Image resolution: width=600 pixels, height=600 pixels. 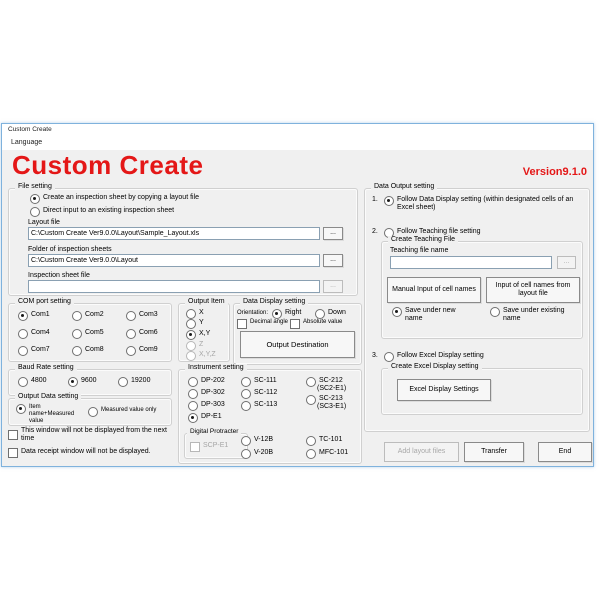 What do you see at coordinates (209, 447) in the screenshot?
I see `checkbox-scp-e1: SCP-E1` at bounding box center [209, 447].